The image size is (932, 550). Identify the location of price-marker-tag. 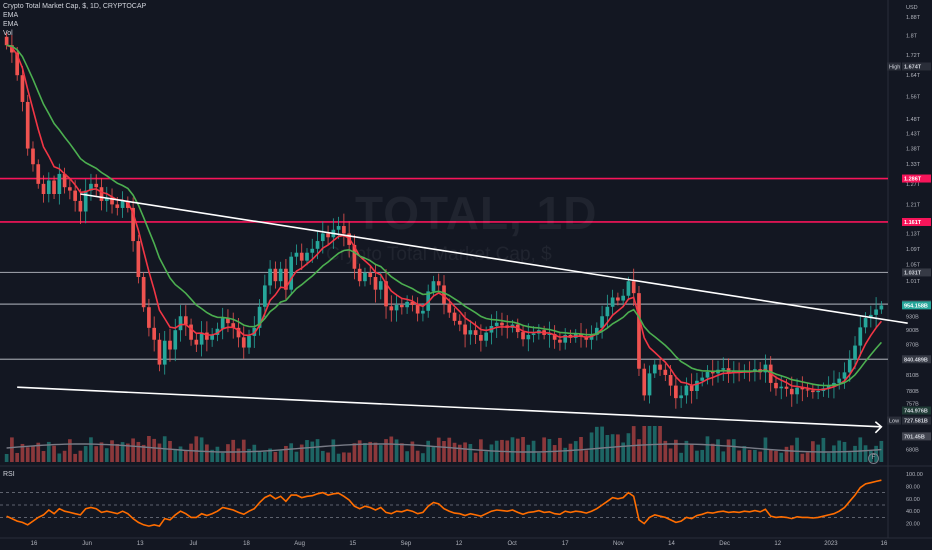
(894, 420).